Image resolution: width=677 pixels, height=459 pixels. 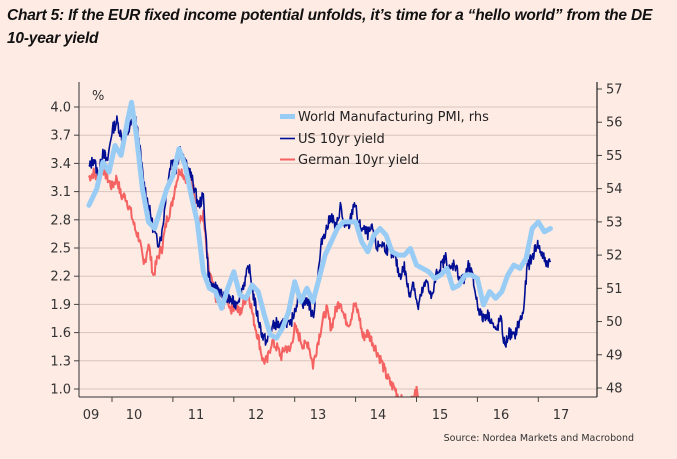 I want to click on right-tick-label: 55, so click(x=614, y=156).